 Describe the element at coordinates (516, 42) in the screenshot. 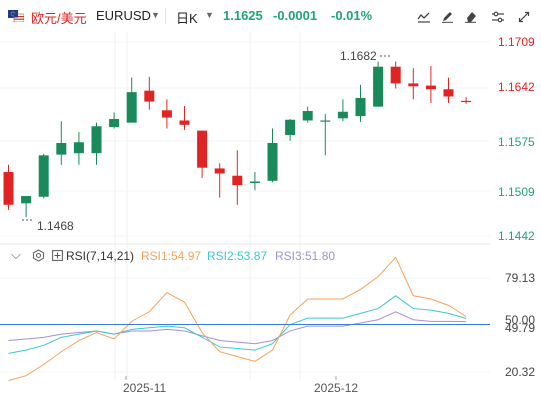

I see `price-tick: 1.1709` at that location.